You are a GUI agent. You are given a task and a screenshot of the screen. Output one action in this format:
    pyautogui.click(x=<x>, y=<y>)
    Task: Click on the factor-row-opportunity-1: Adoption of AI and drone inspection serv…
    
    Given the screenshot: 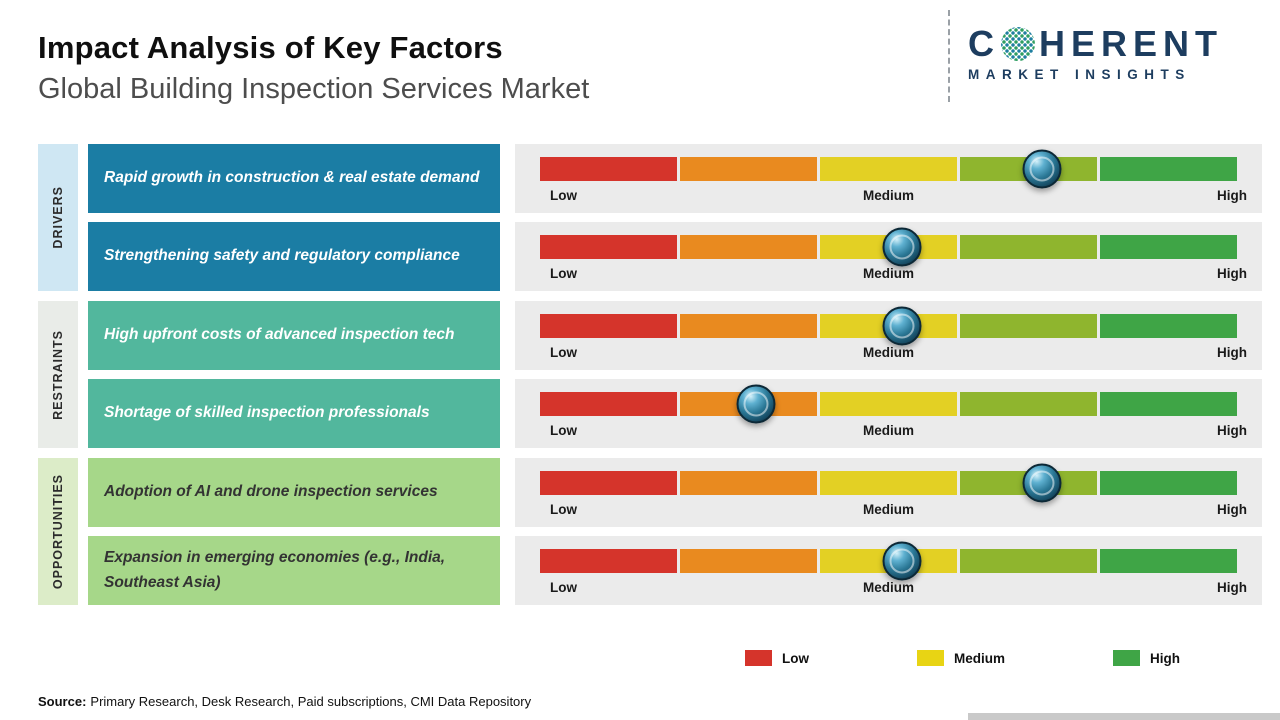 What is the action you would take?
    pyautogui.click(x=675, y=492)
    